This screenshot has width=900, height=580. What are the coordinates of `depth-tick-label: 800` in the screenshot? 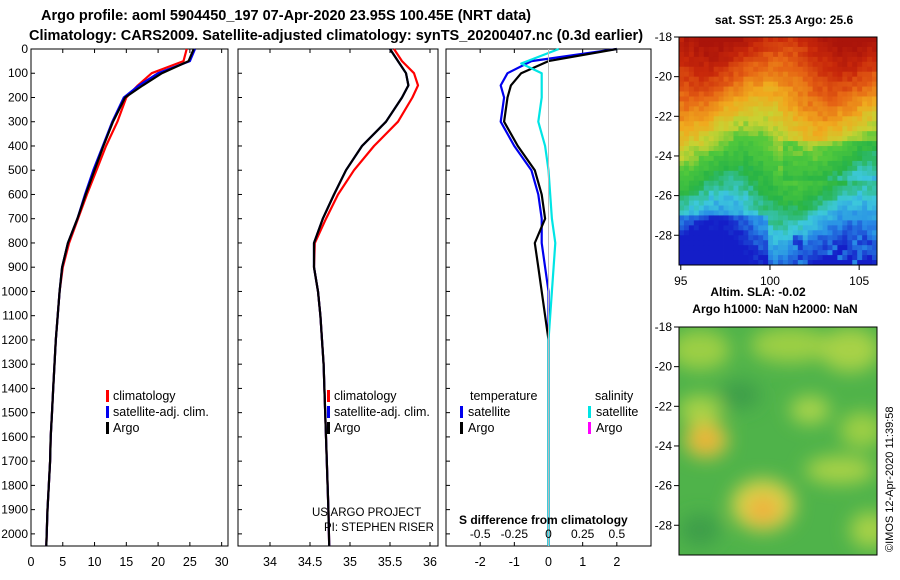 It's located at (18, 243).